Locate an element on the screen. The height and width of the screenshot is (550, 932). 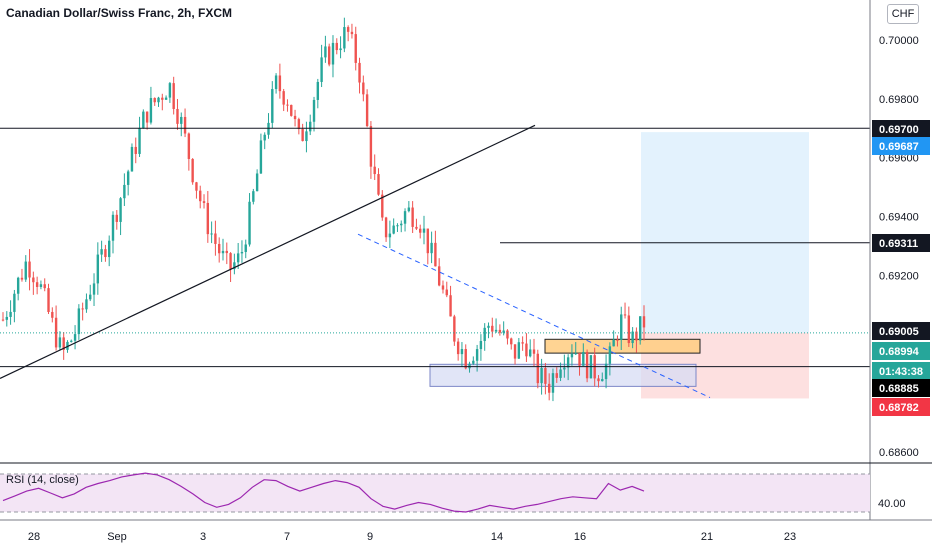
price-tag-label: 0.68885 is located at coordinates (899, 389).